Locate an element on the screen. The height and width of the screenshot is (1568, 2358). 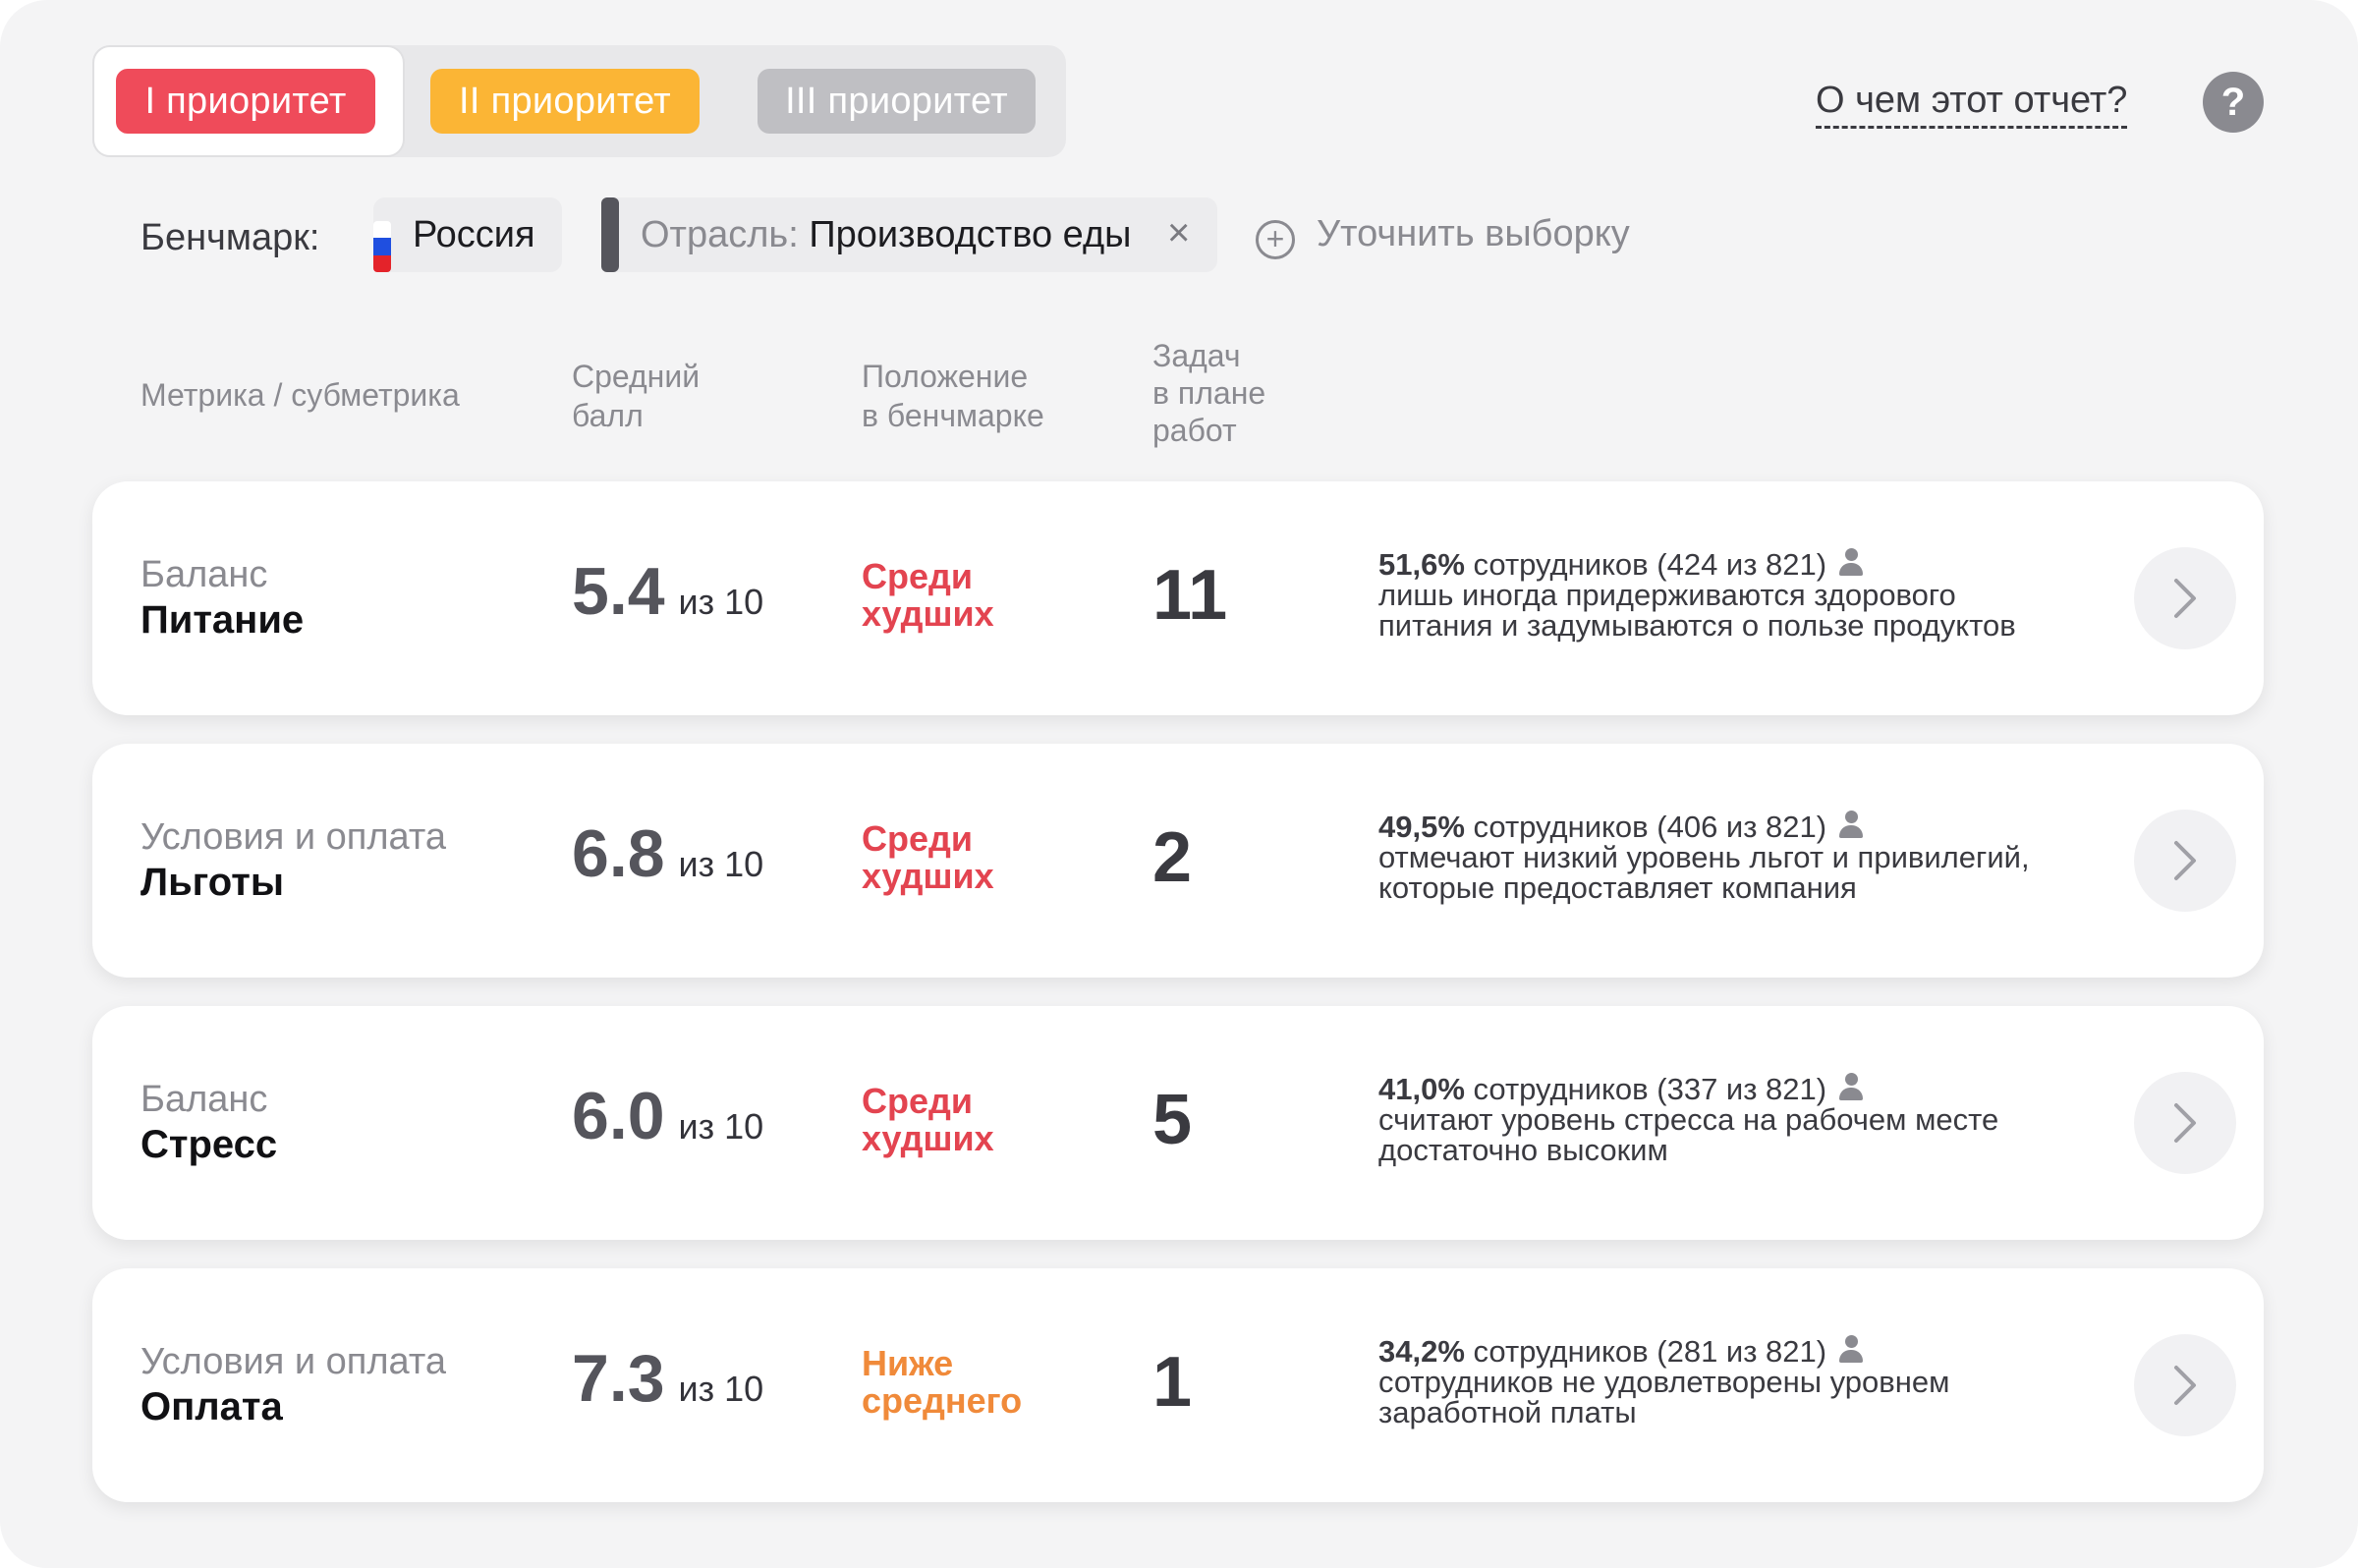
priority-tabs: I приоритет II приоритет III приоритет is located at coordinates (579, 101).